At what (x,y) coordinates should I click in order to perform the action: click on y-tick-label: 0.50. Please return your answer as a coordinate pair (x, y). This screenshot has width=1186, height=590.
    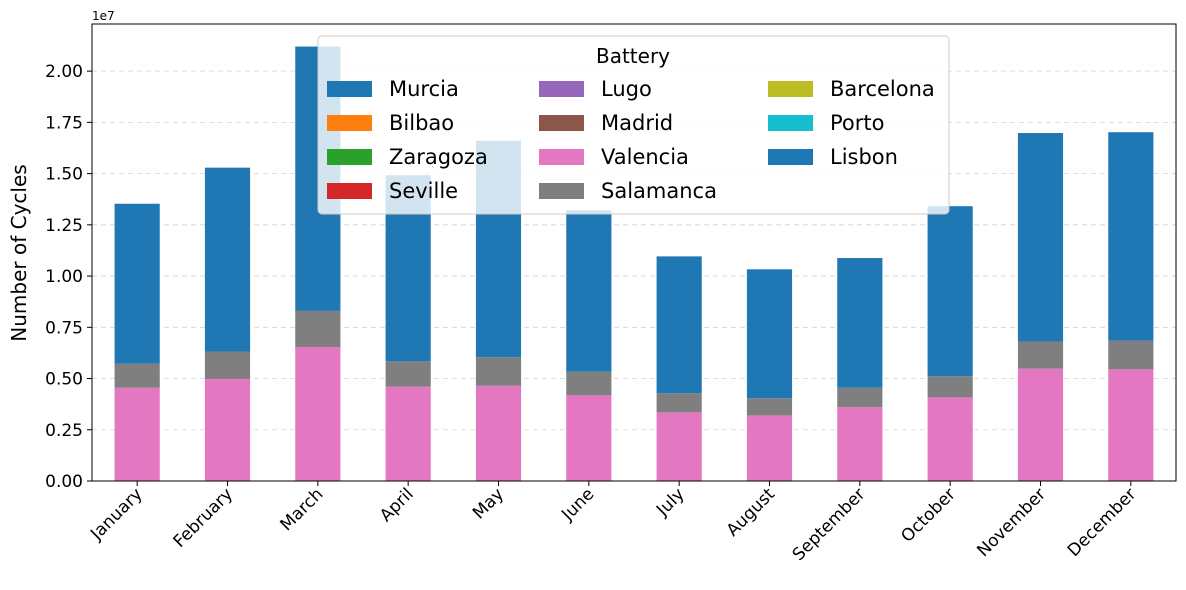
    Looking at the image, I should click on (64, 380).